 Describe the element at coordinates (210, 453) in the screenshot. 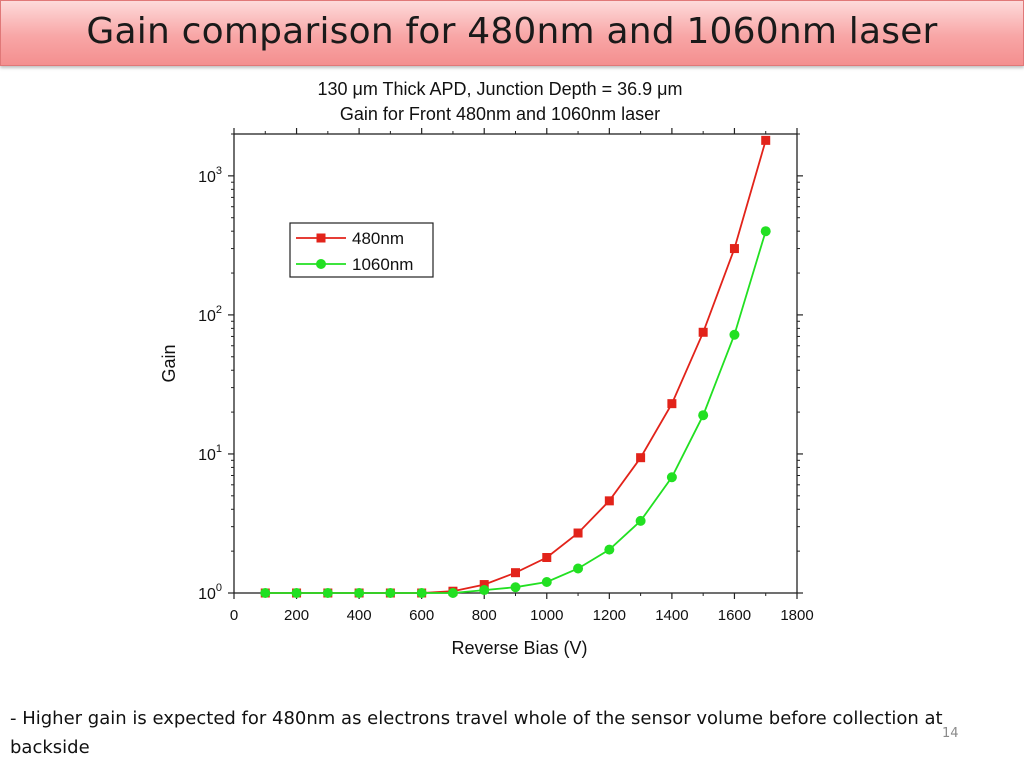

I see `y-tick-label: 10¹` at that location.